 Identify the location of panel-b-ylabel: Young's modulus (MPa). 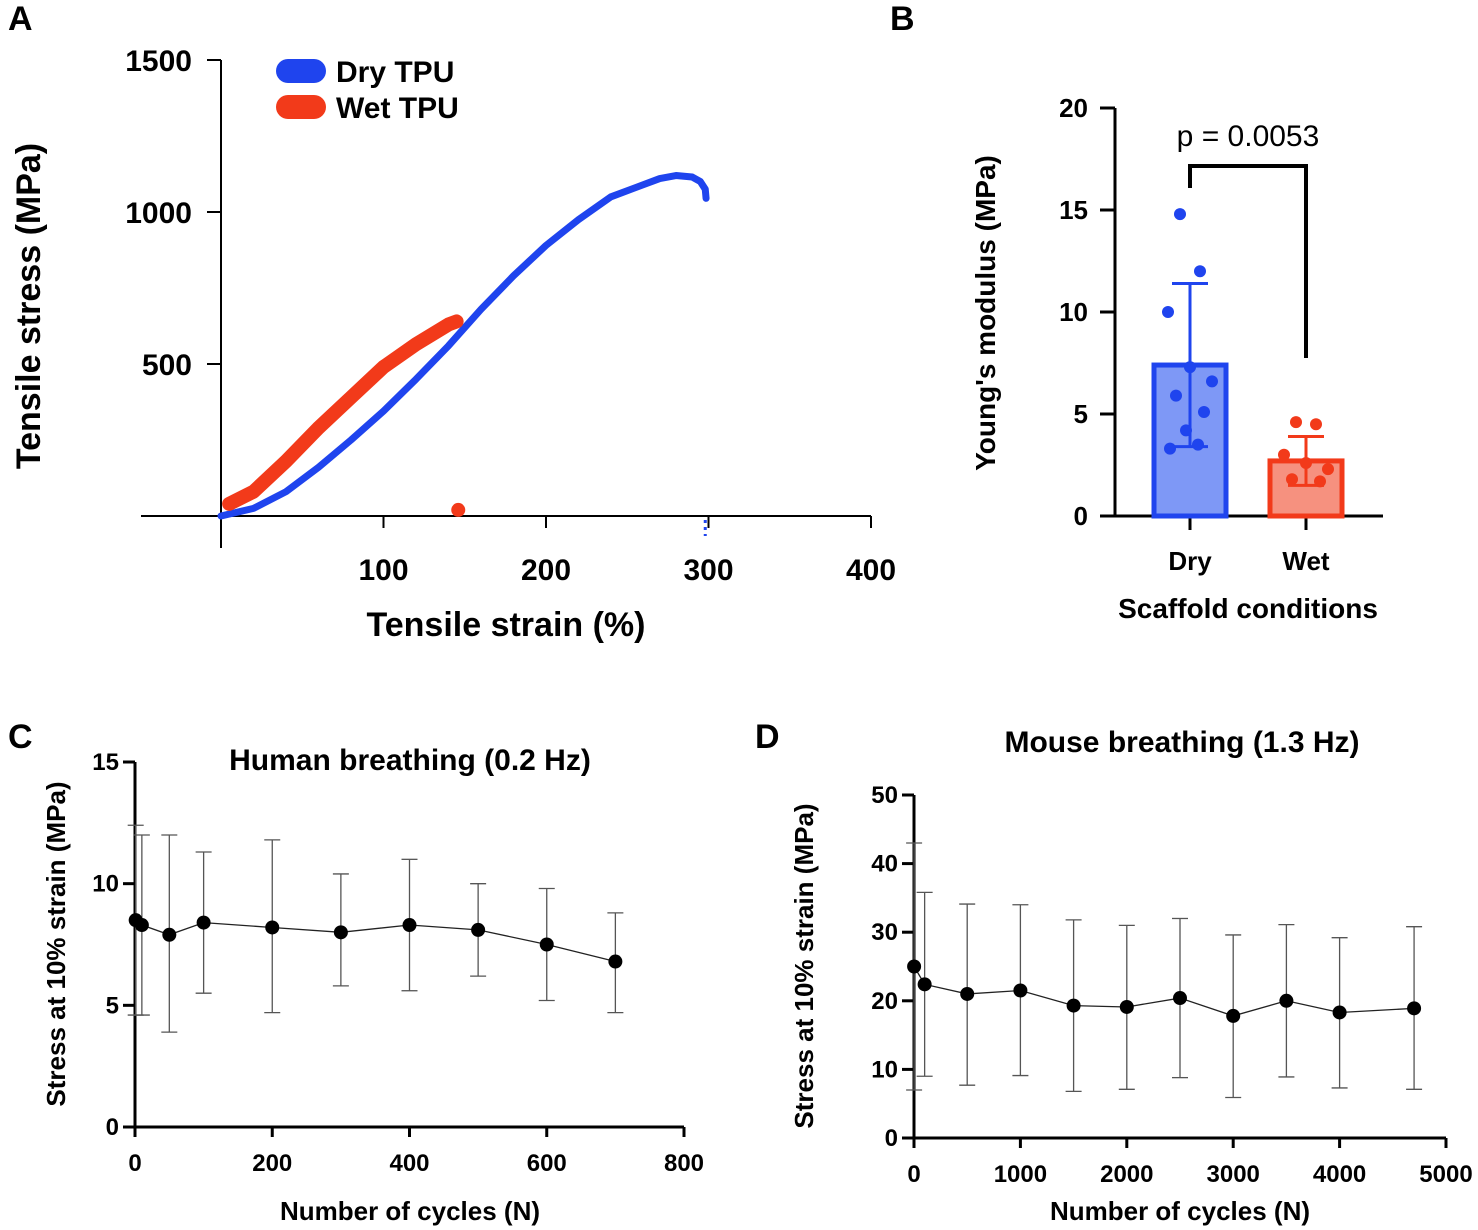
(985, 313).